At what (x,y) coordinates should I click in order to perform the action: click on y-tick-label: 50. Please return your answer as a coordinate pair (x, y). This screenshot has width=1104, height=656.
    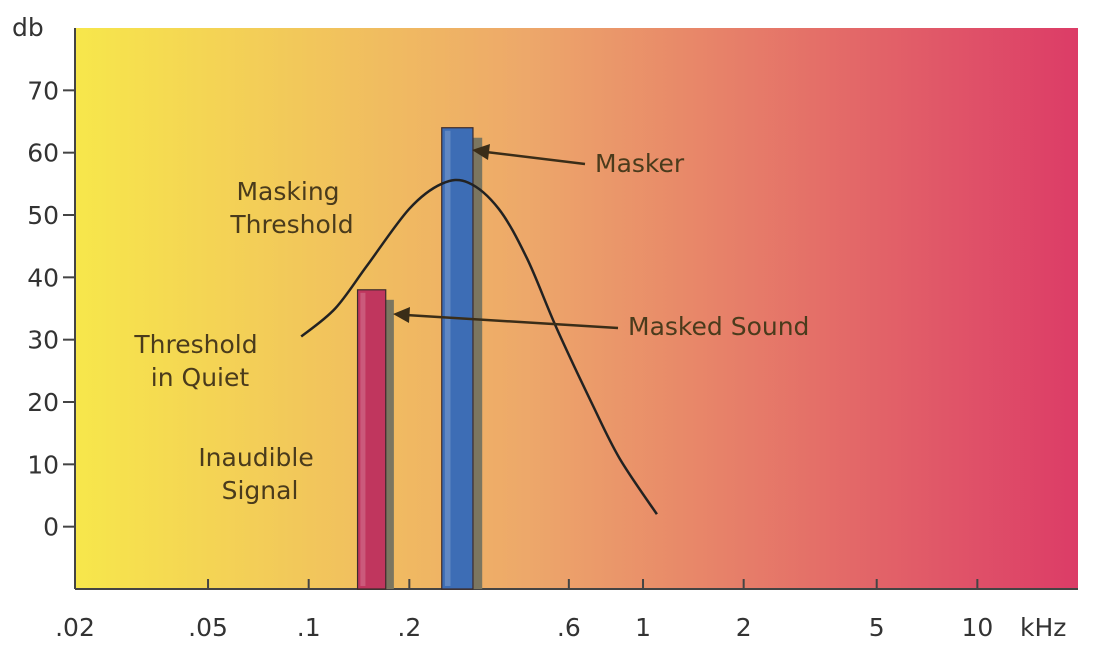
    Looking at the image, I should click on (43, 215).